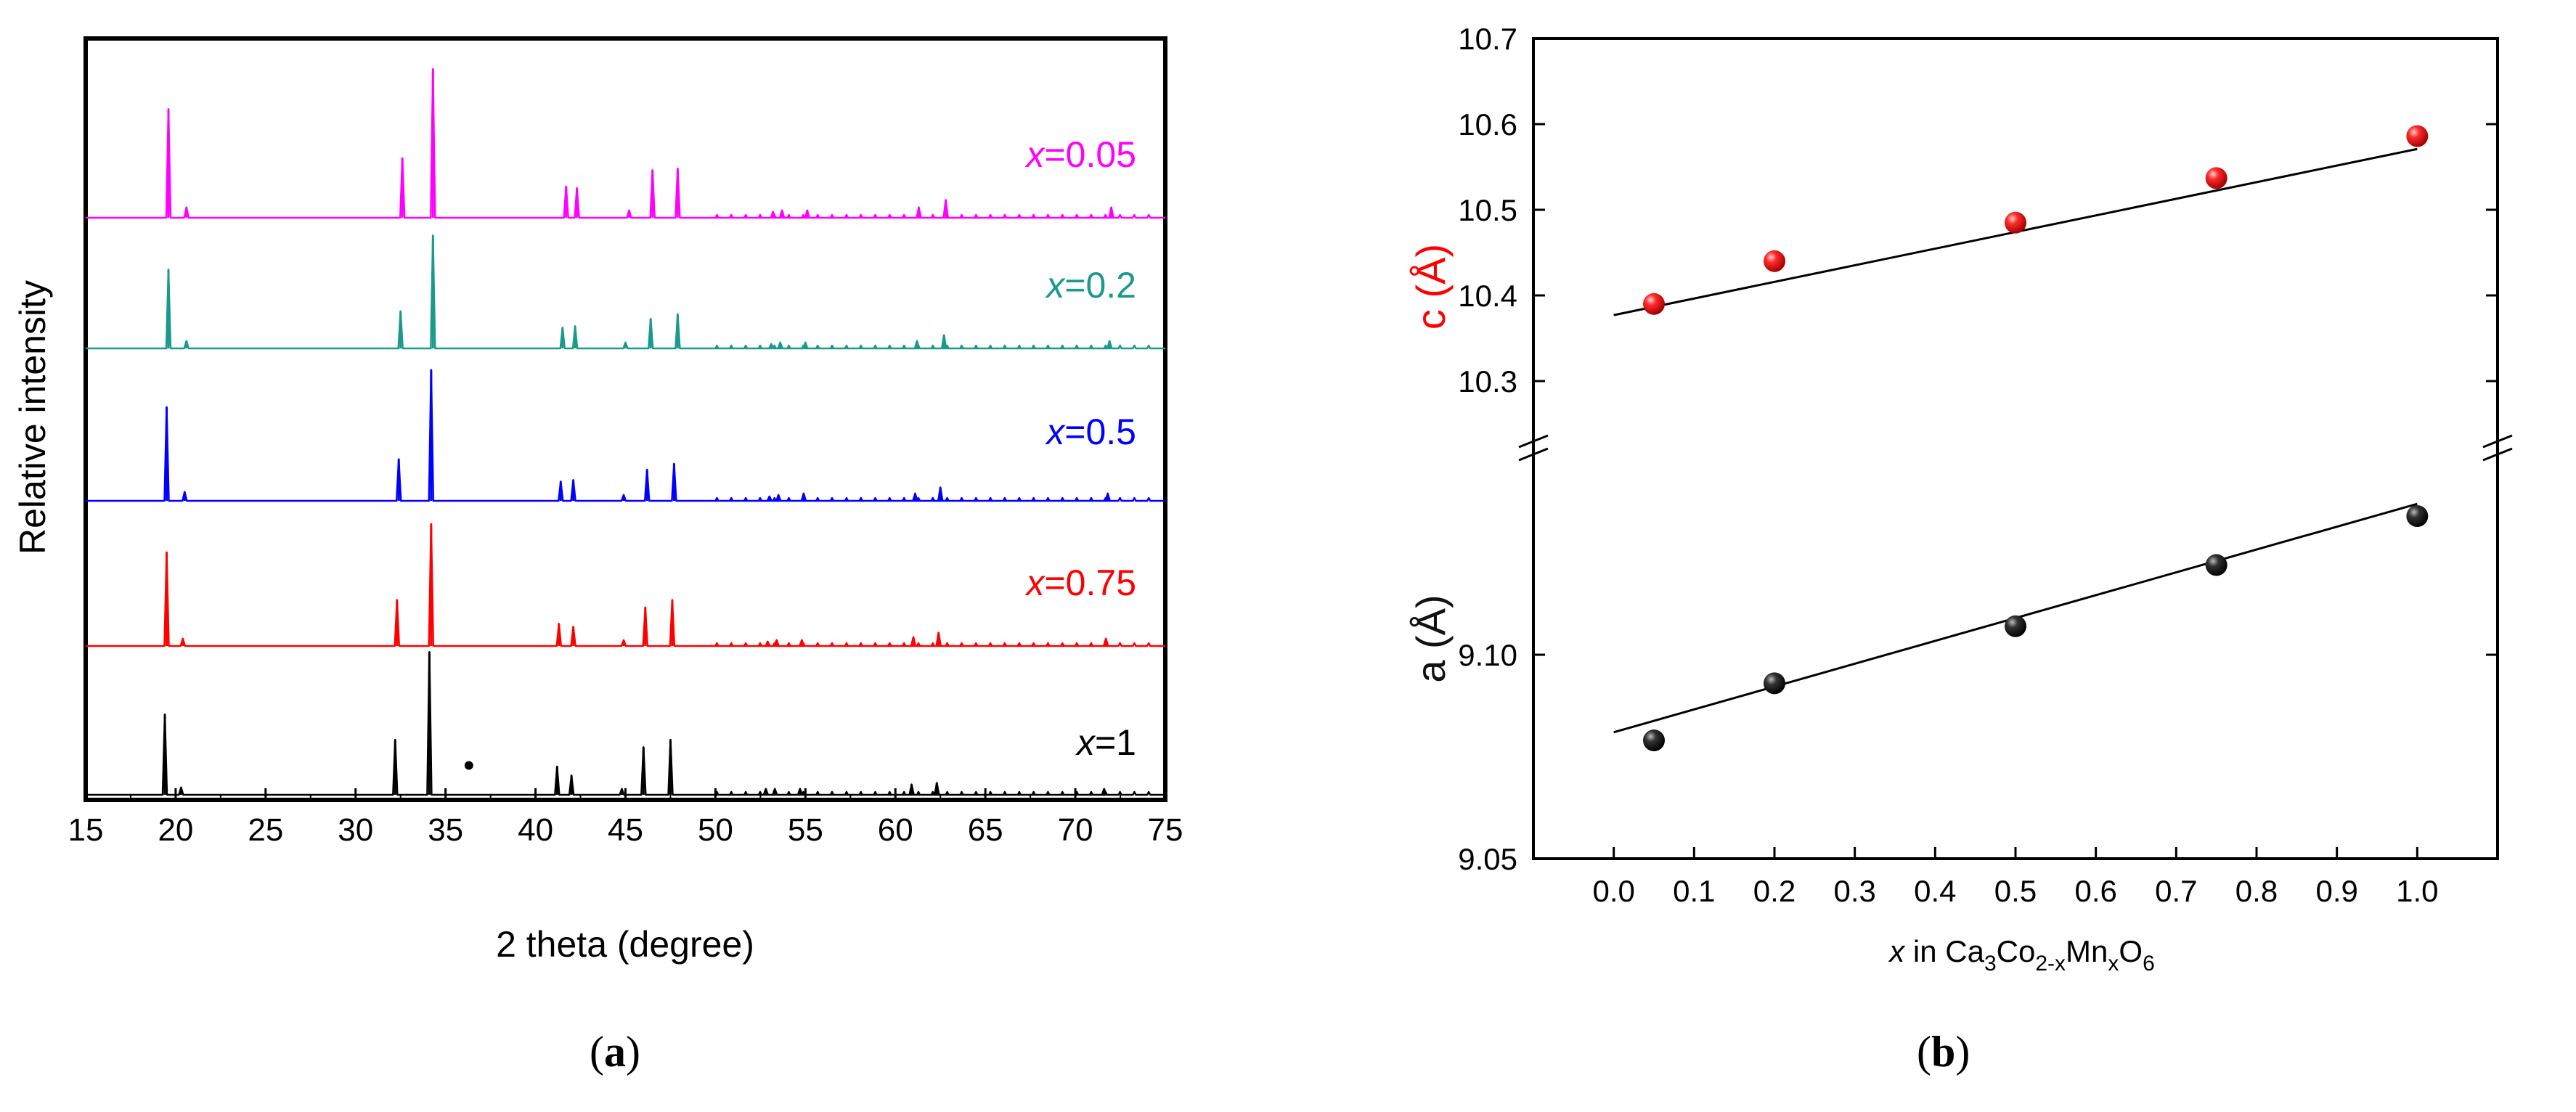 Image resolution: width=2576 pixels, height=1112 pixels. What do you see at coordinates (2497, 448) in the screenshot?
I see `axis-break-right` at bounding box center [2497, 448].